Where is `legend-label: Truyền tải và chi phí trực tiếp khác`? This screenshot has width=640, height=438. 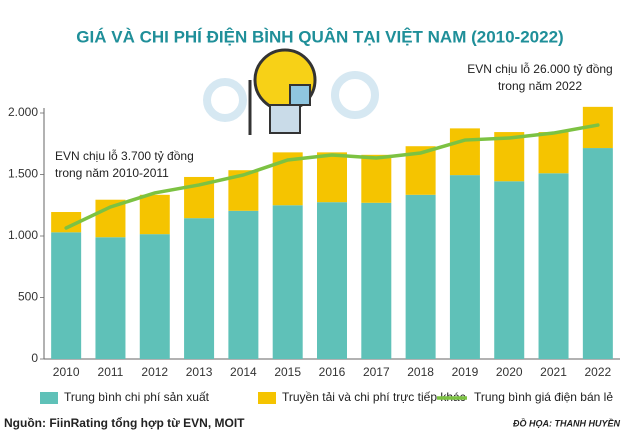
legend-label: Truyền tải và chi phí trực tiếp khác is located at coordinates (374, 397).